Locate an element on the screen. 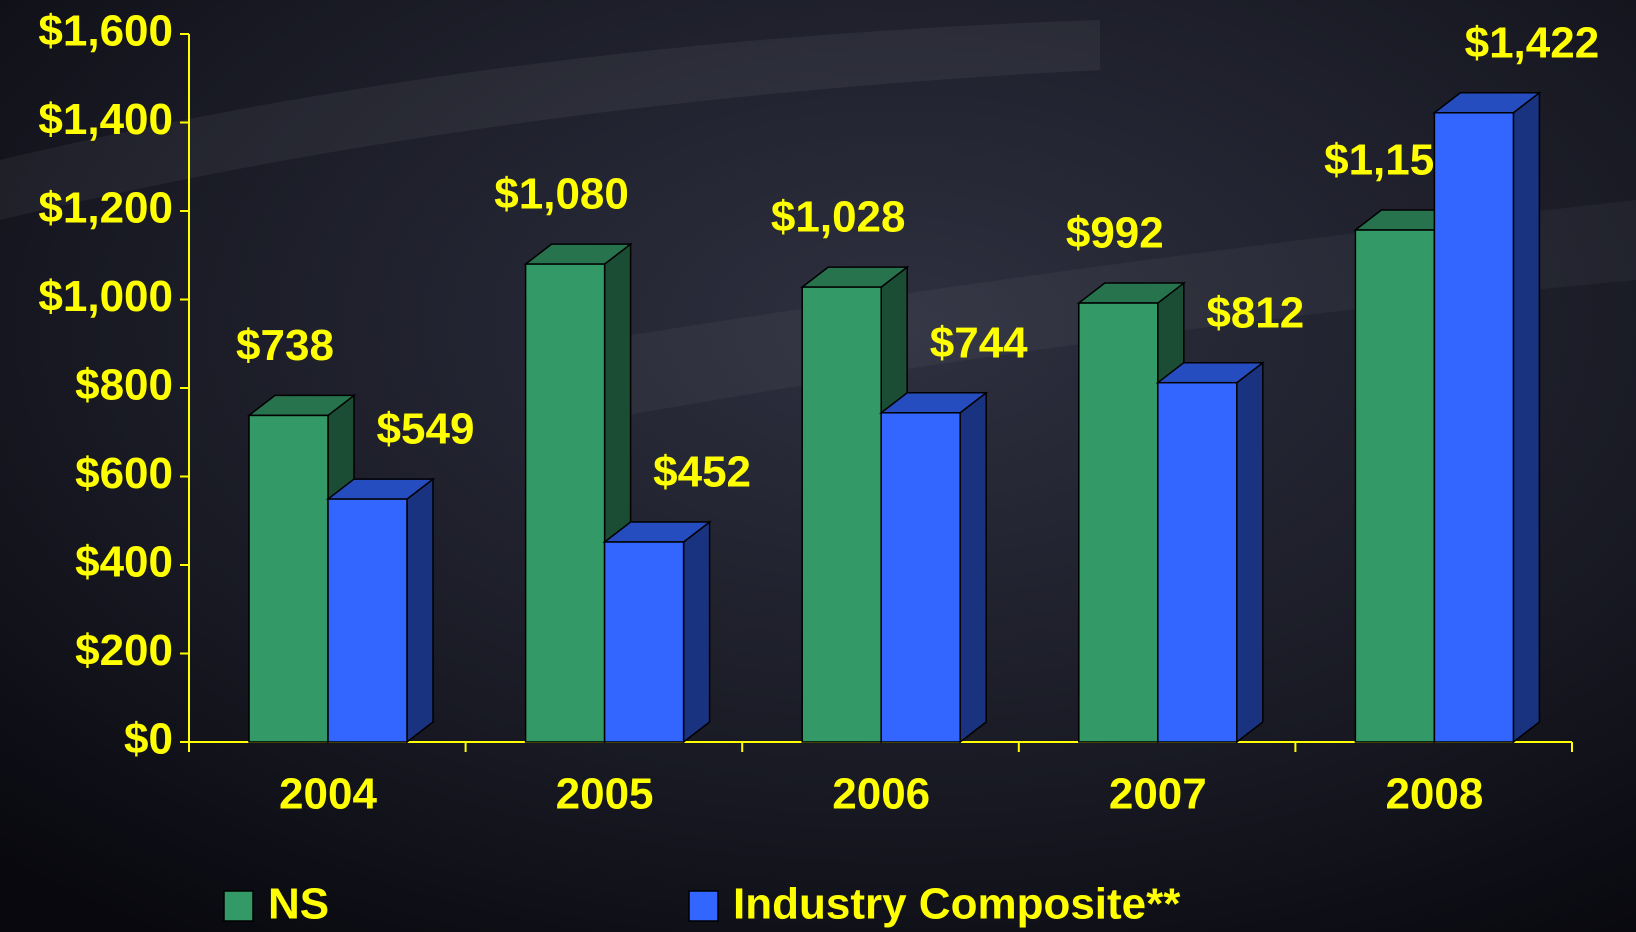 The width and height of the screenshot is (1636, 932). value-label: $1,422 is located at coordinates (1532, 42).